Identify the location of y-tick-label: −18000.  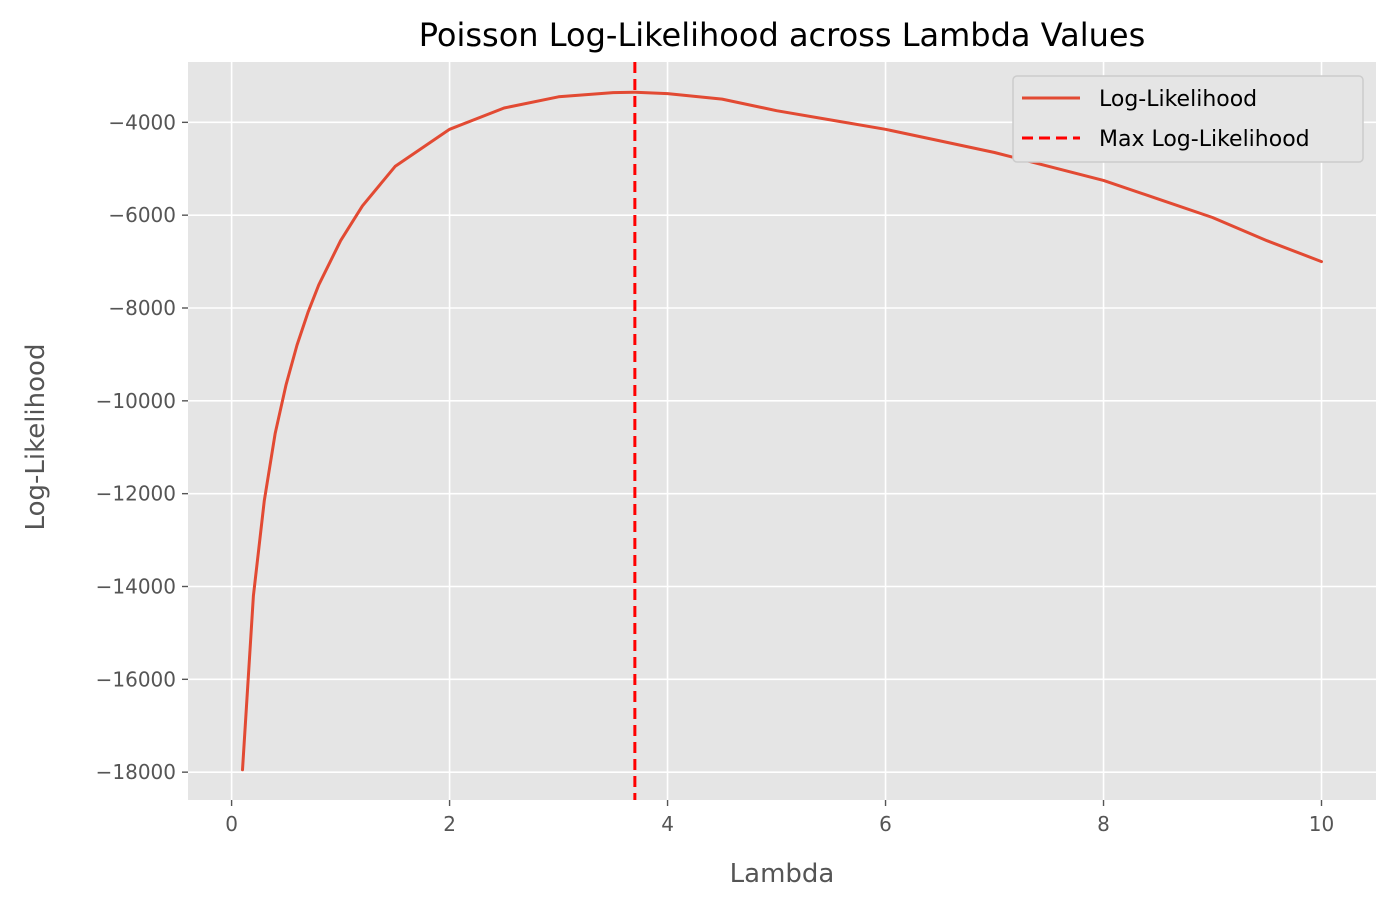
(136, 772).